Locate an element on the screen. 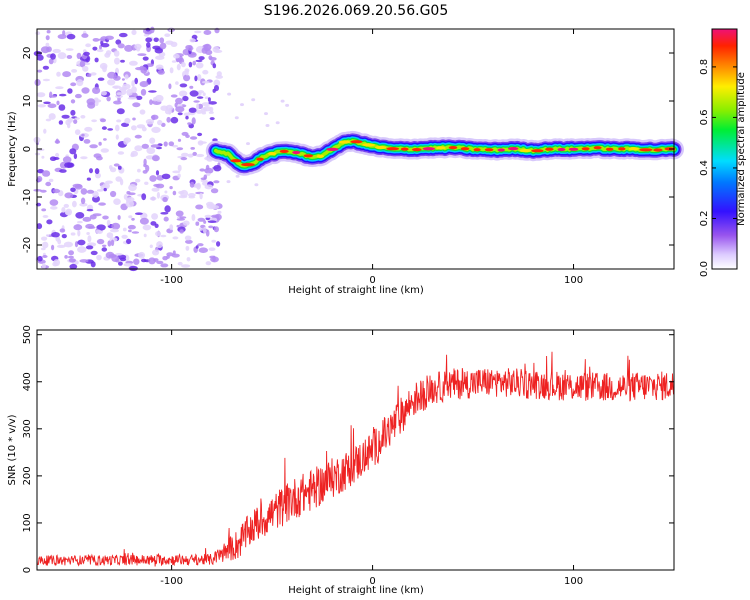  spectrogram-x-label: Height of straight line (km) is located at coordinates (356, 290).